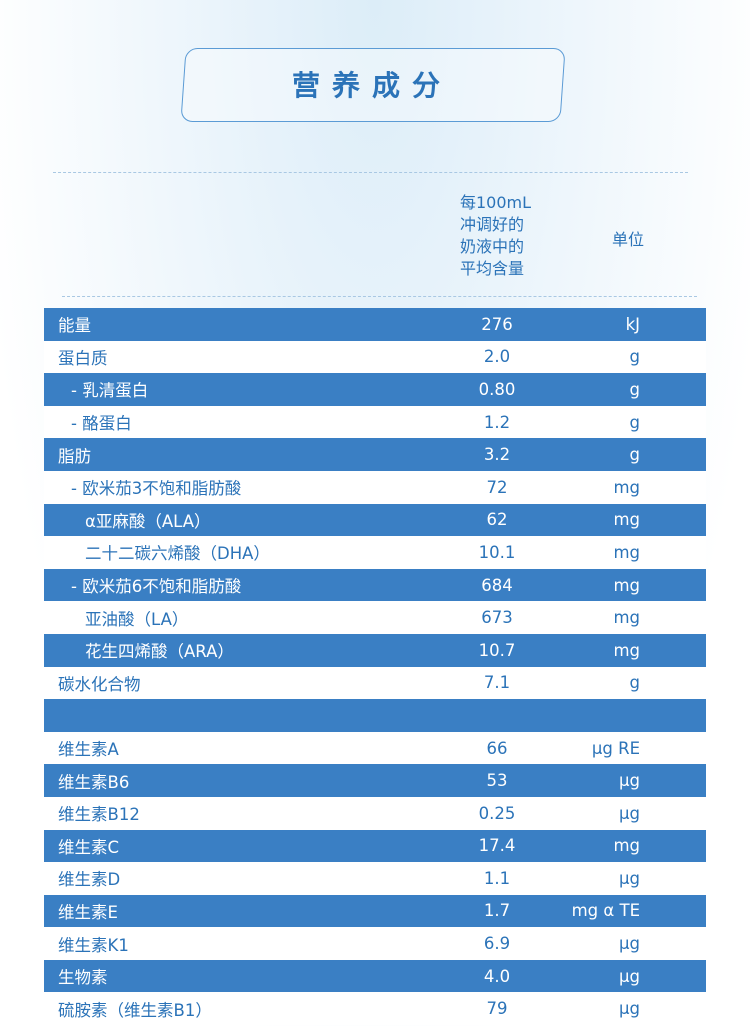 The height and width of the screenshot is (1026, 750). I want to click on table-row: - 酪蛋白 1.2 g, so click(375, 422).